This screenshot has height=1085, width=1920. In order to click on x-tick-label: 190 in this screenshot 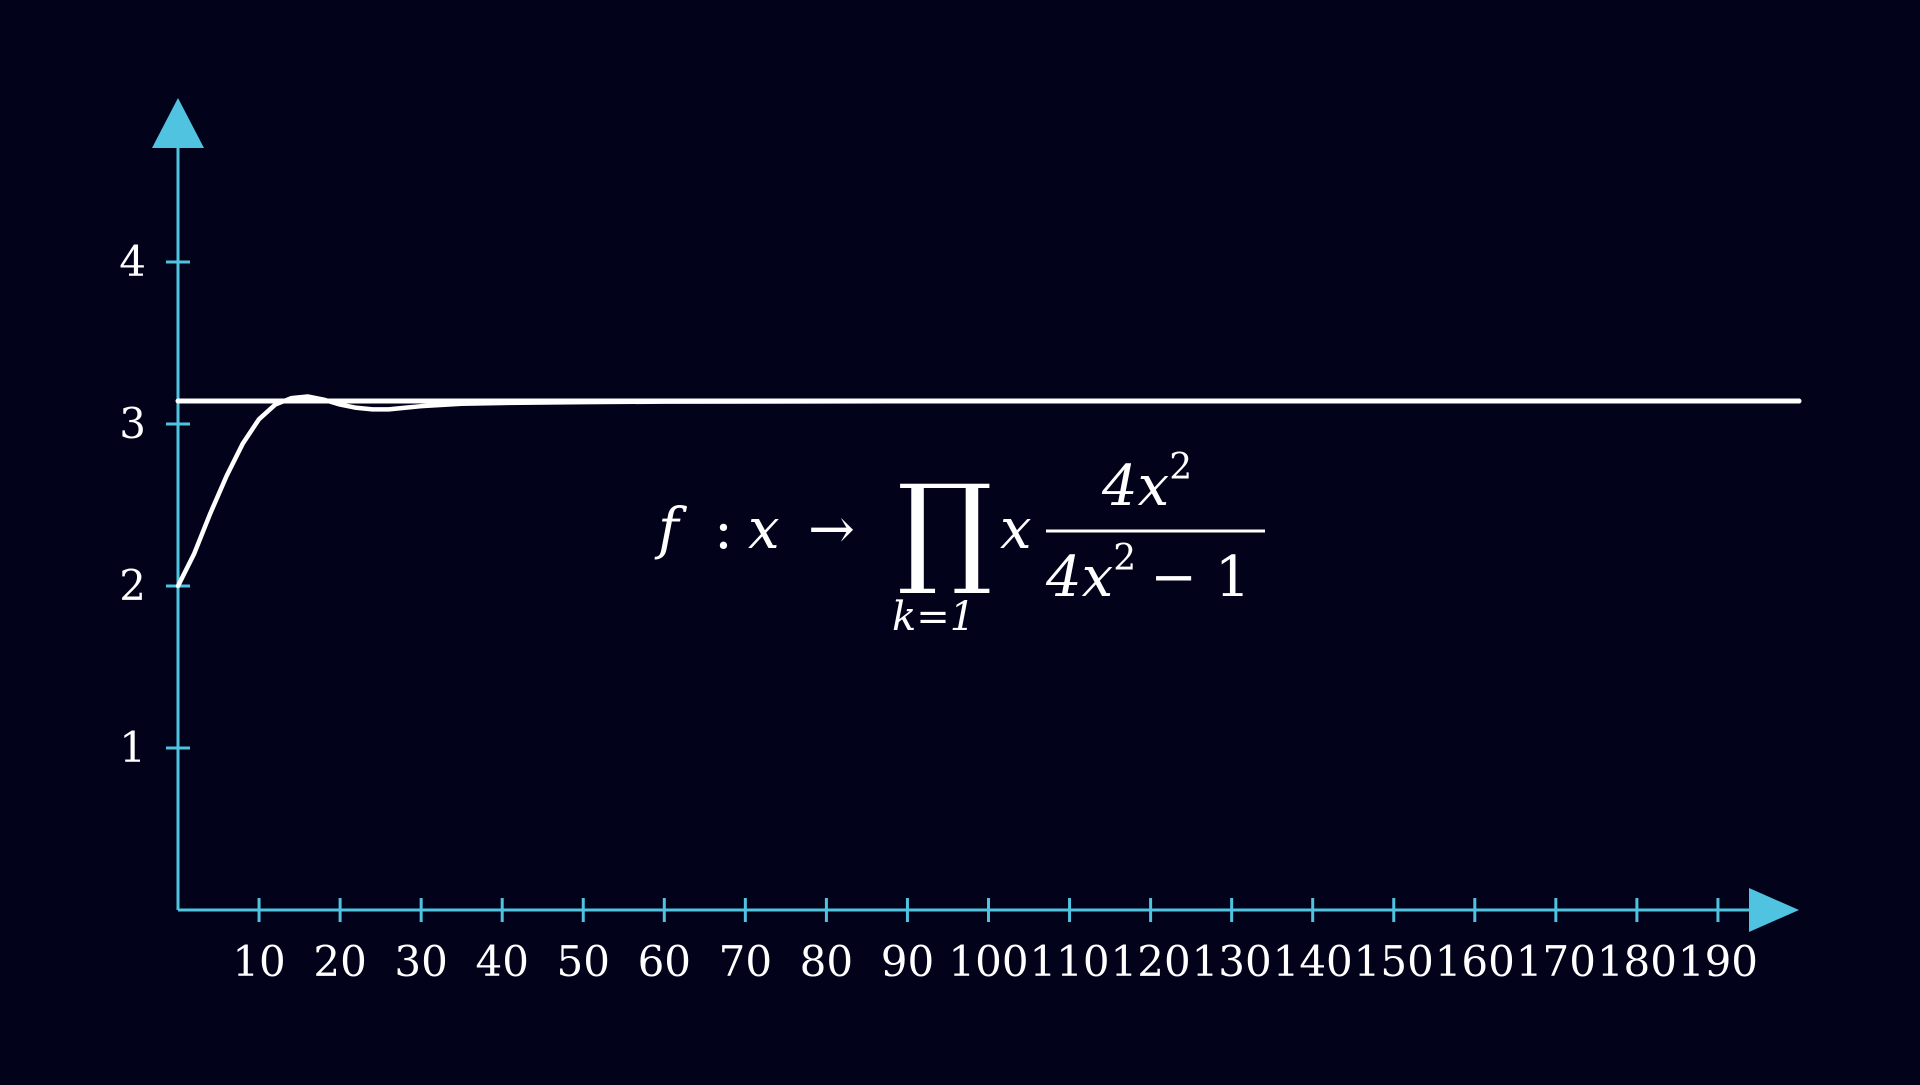, I will do `click(1718, 961)`.